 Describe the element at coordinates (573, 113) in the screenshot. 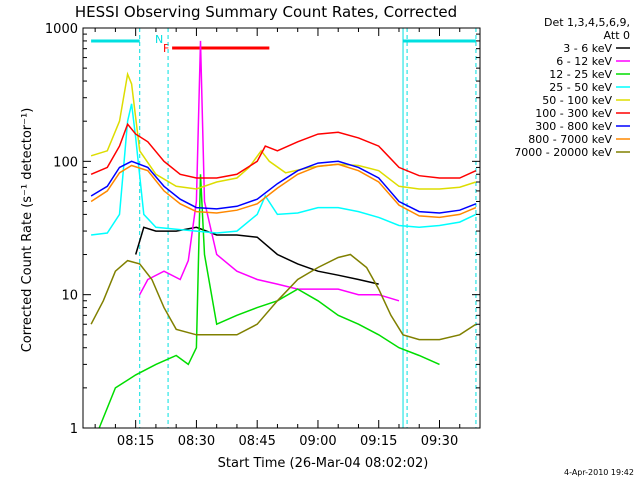

I see `legend-label: 100 - 300 keV` at that location.